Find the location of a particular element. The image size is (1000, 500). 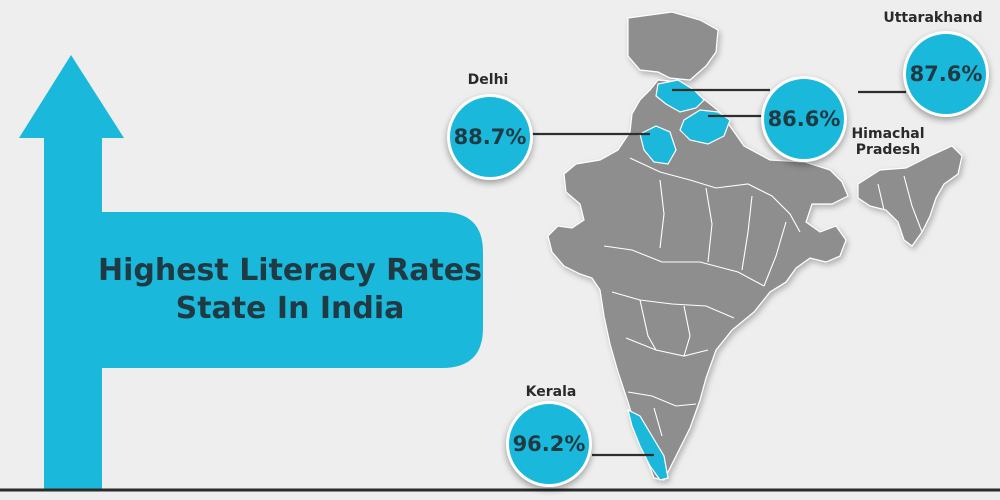

map-region-north is located at coordinates (673, 46).